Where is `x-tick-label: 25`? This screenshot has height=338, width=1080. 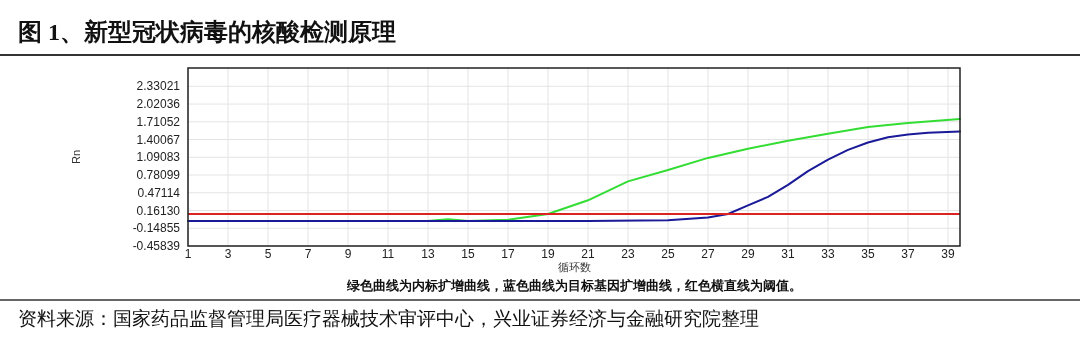
x-tick-label: 25 is located at coordinates (668, 254).